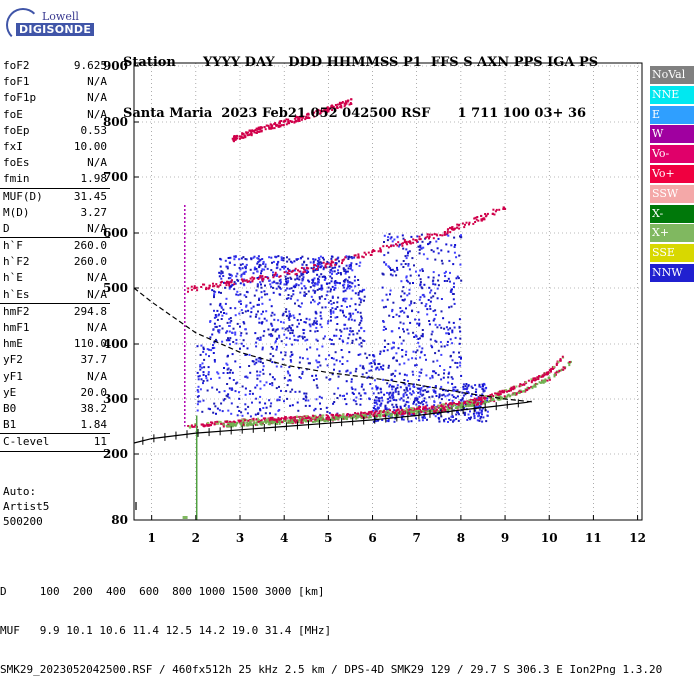  I want to click on param-row: yF1 N/A, so click(55, 377).